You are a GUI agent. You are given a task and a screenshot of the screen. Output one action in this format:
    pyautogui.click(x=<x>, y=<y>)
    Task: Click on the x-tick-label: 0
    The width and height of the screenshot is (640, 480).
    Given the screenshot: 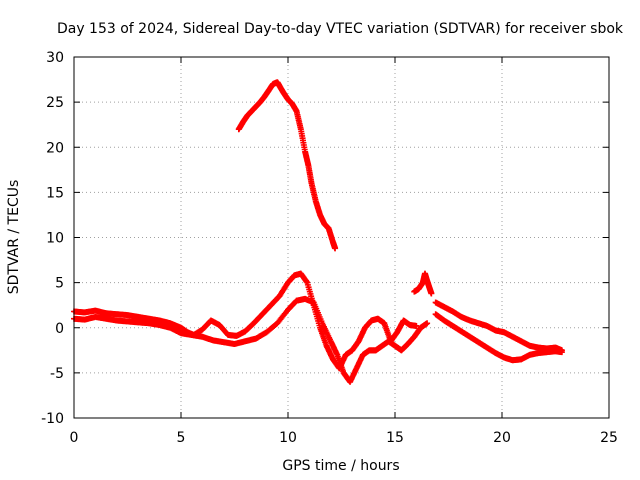 What is the action you would take?
    pyautogui.click(x=74, y=438)
    